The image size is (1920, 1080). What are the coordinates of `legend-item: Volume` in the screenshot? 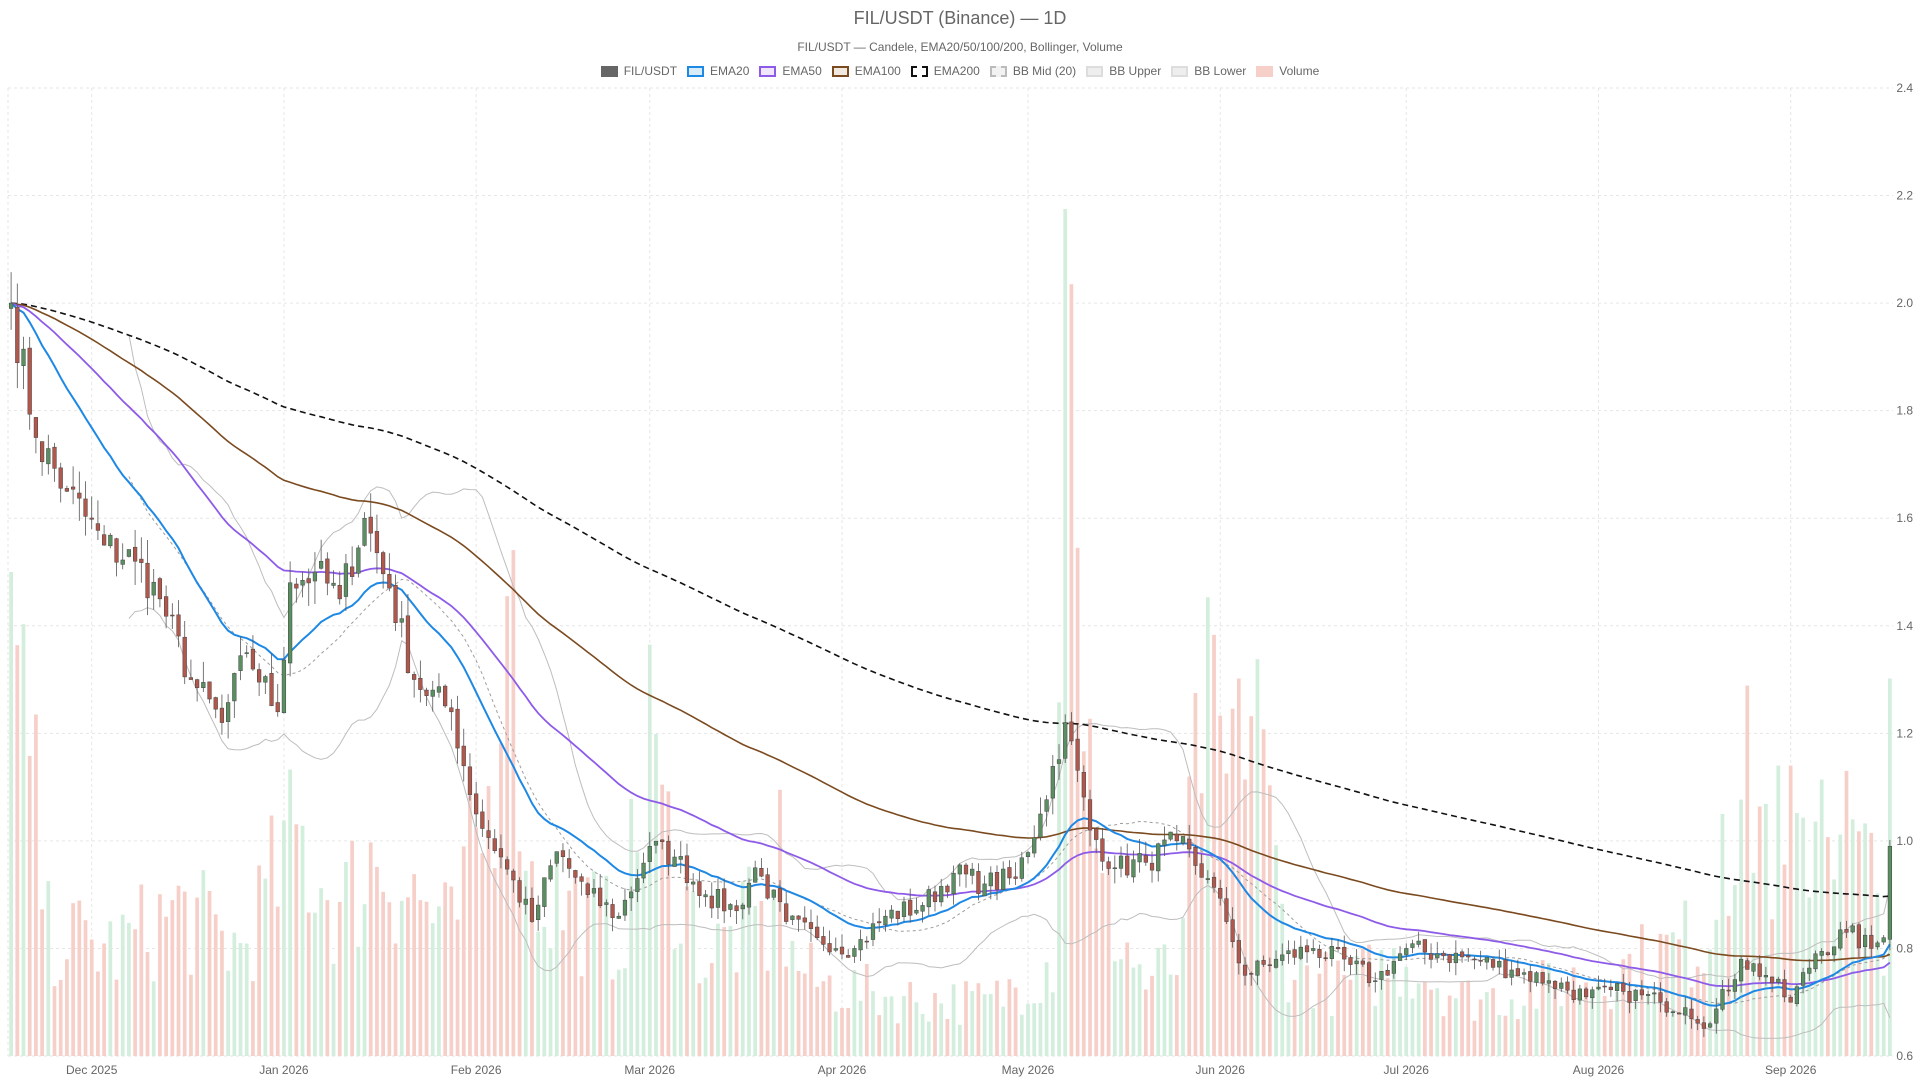 It's located at (1287, 71).